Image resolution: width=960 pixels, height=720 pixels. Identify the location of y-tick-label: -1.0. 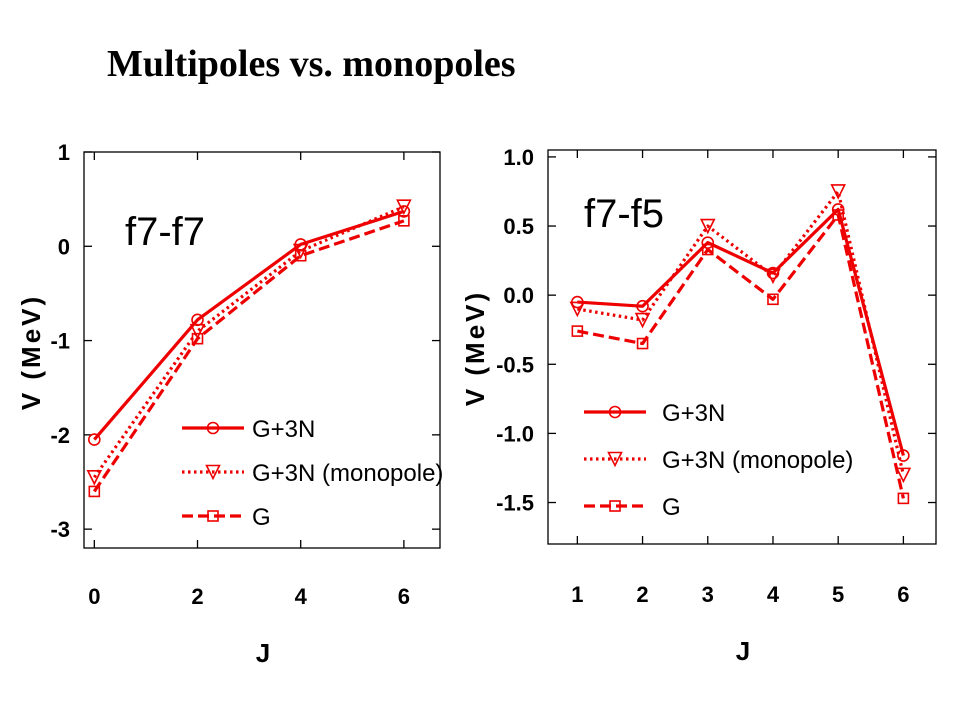
(515, 433).